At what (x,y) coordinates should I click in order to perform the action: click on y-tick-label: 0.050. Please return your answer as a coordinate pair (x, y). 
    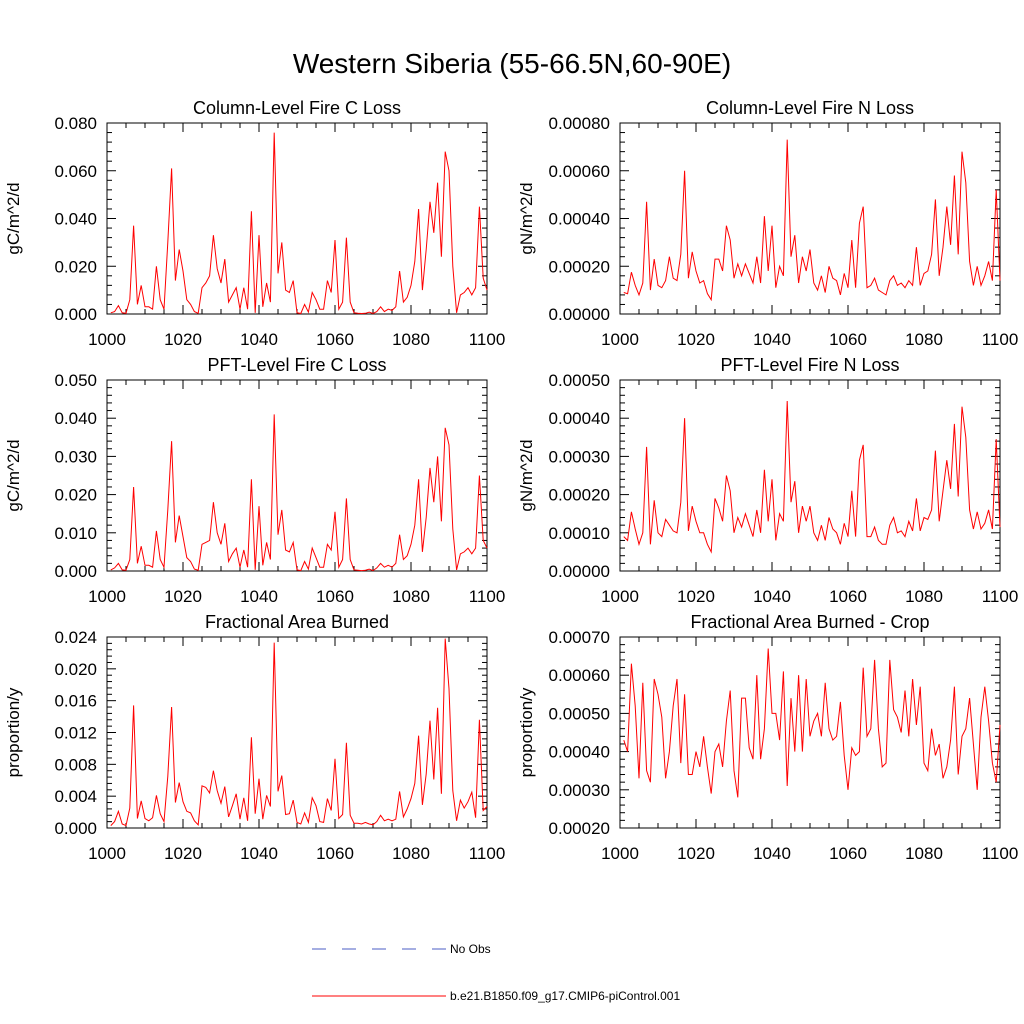
    Looking at the image, I should click on (75, 380).